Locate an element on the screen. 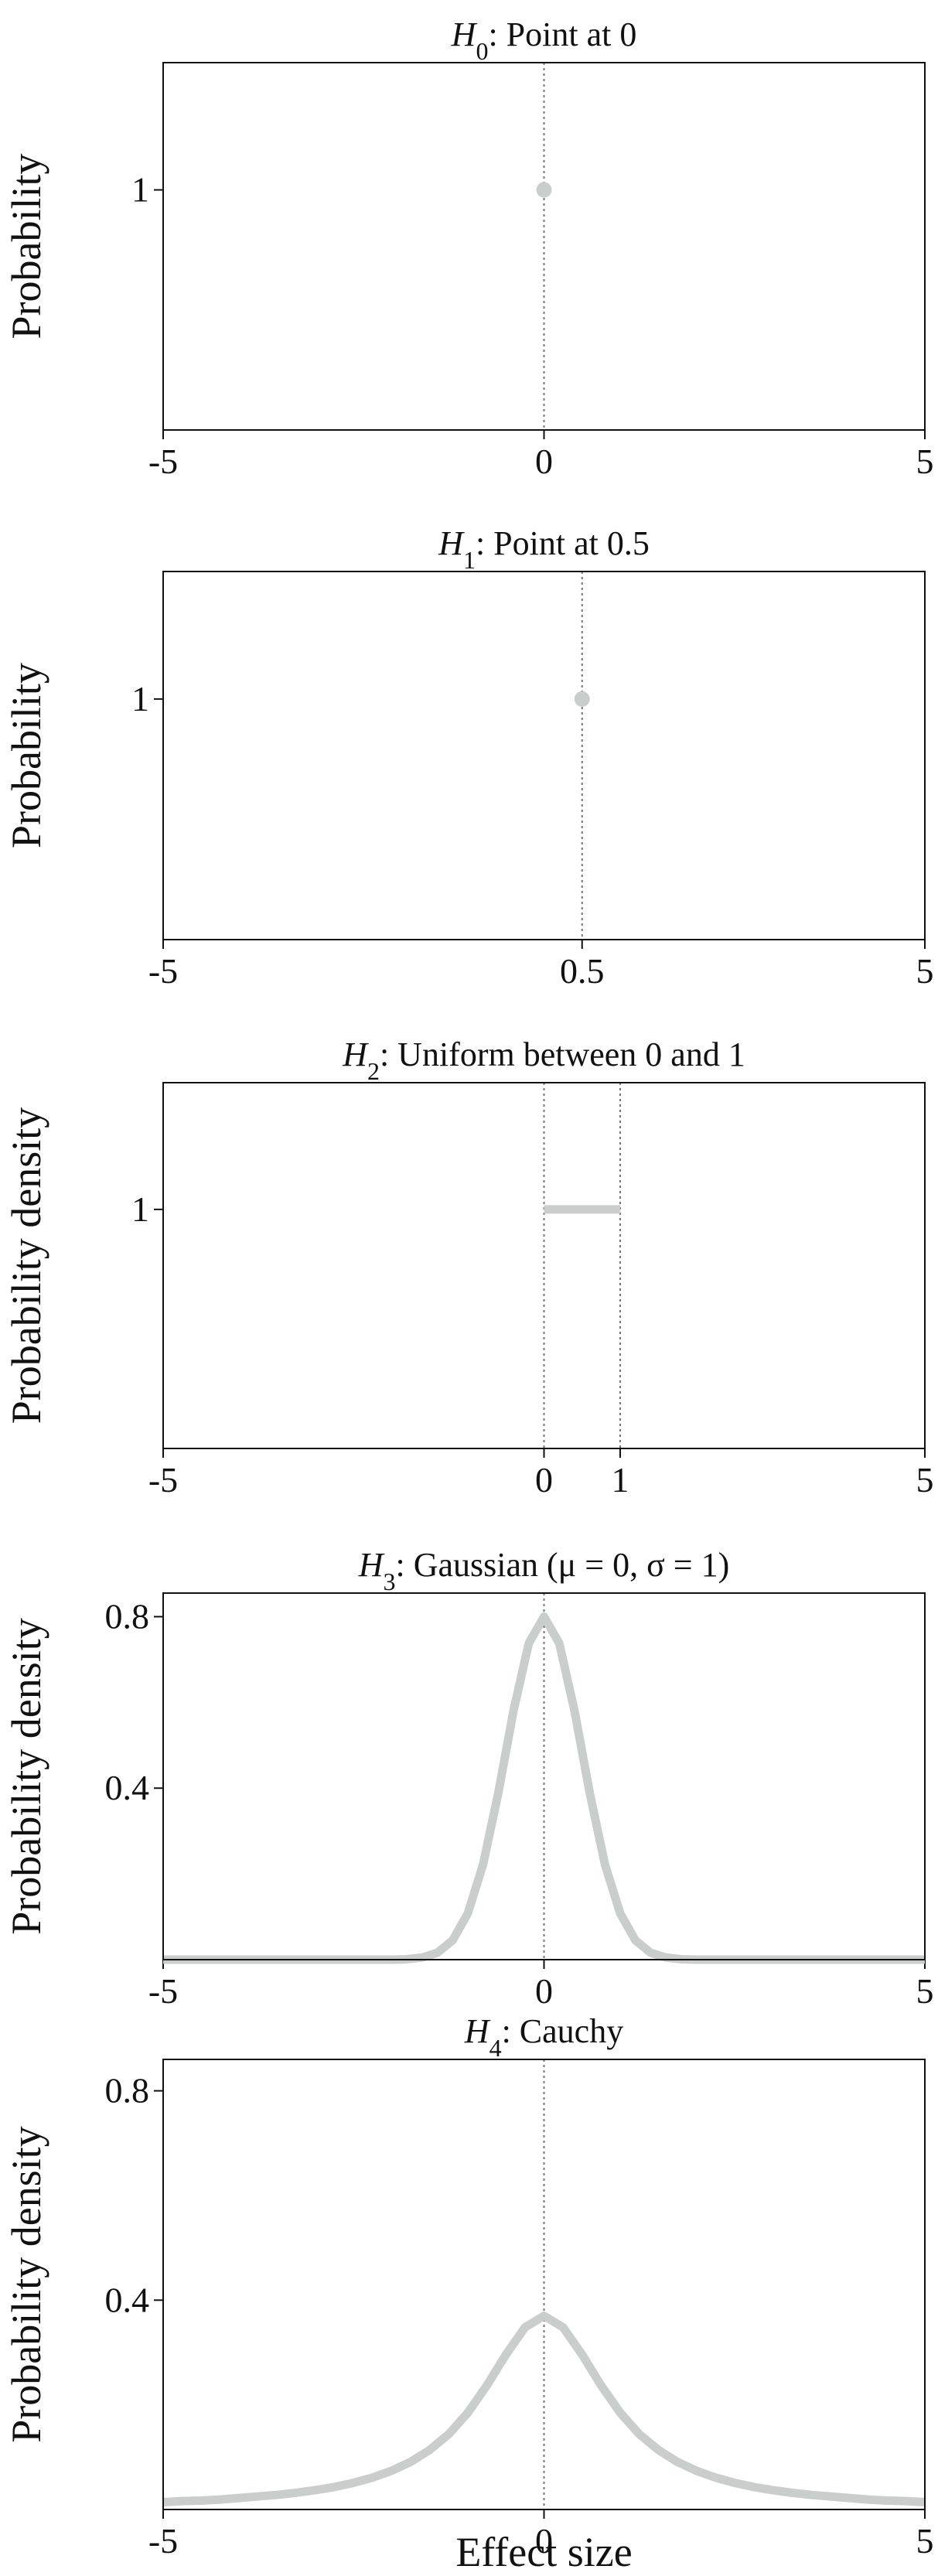  title-subscript: 4 is located at coordinates (496, 2048).